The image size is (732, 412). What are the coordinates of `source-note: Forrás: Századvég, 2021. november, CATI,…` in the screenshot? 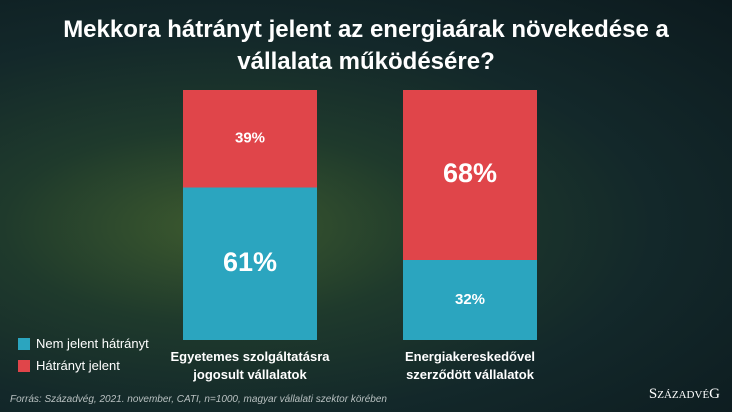 It's located at (198, 399).